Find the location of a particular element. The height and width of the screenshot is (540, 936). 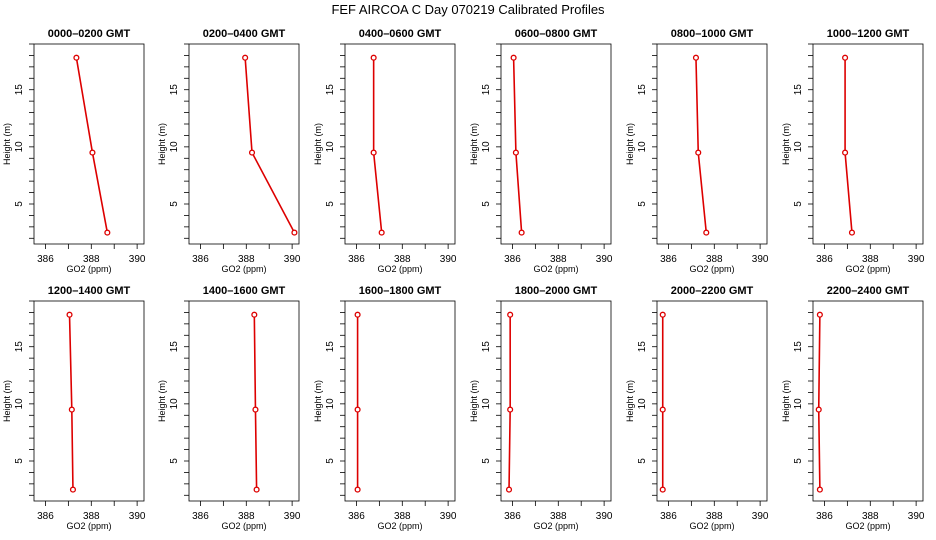

panel-11-frame is located at coordinates (712, 401).